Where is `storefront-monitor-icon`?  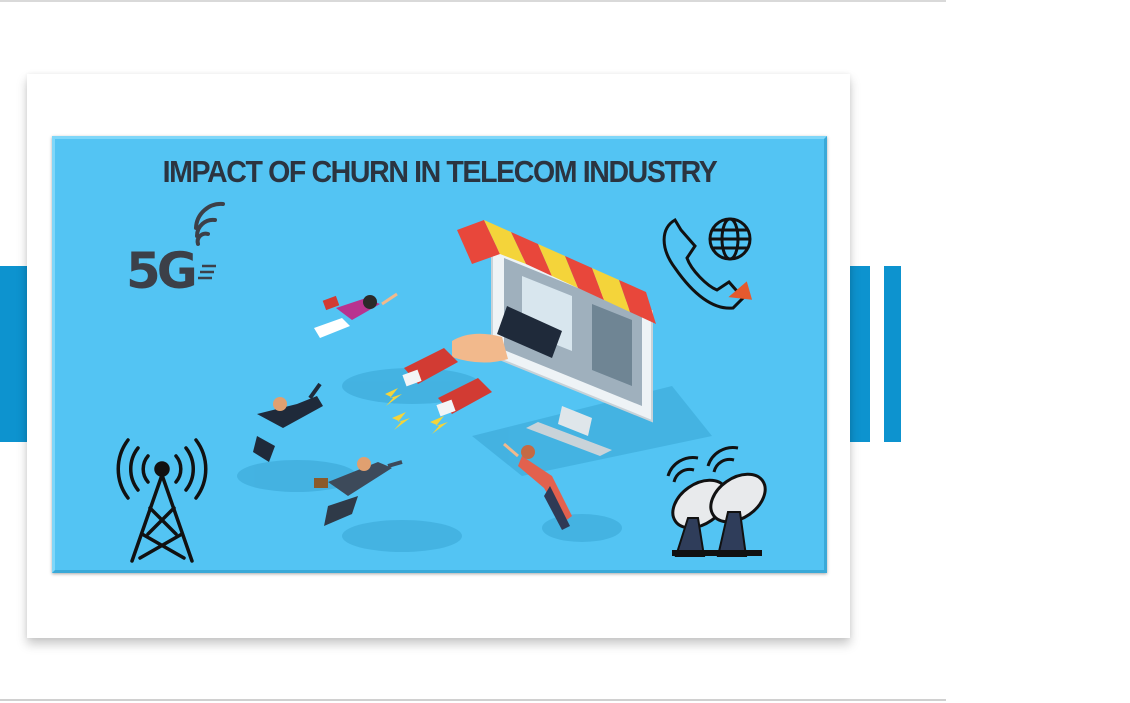 storefront-monitor-icon is located at coordinates (556, 338).